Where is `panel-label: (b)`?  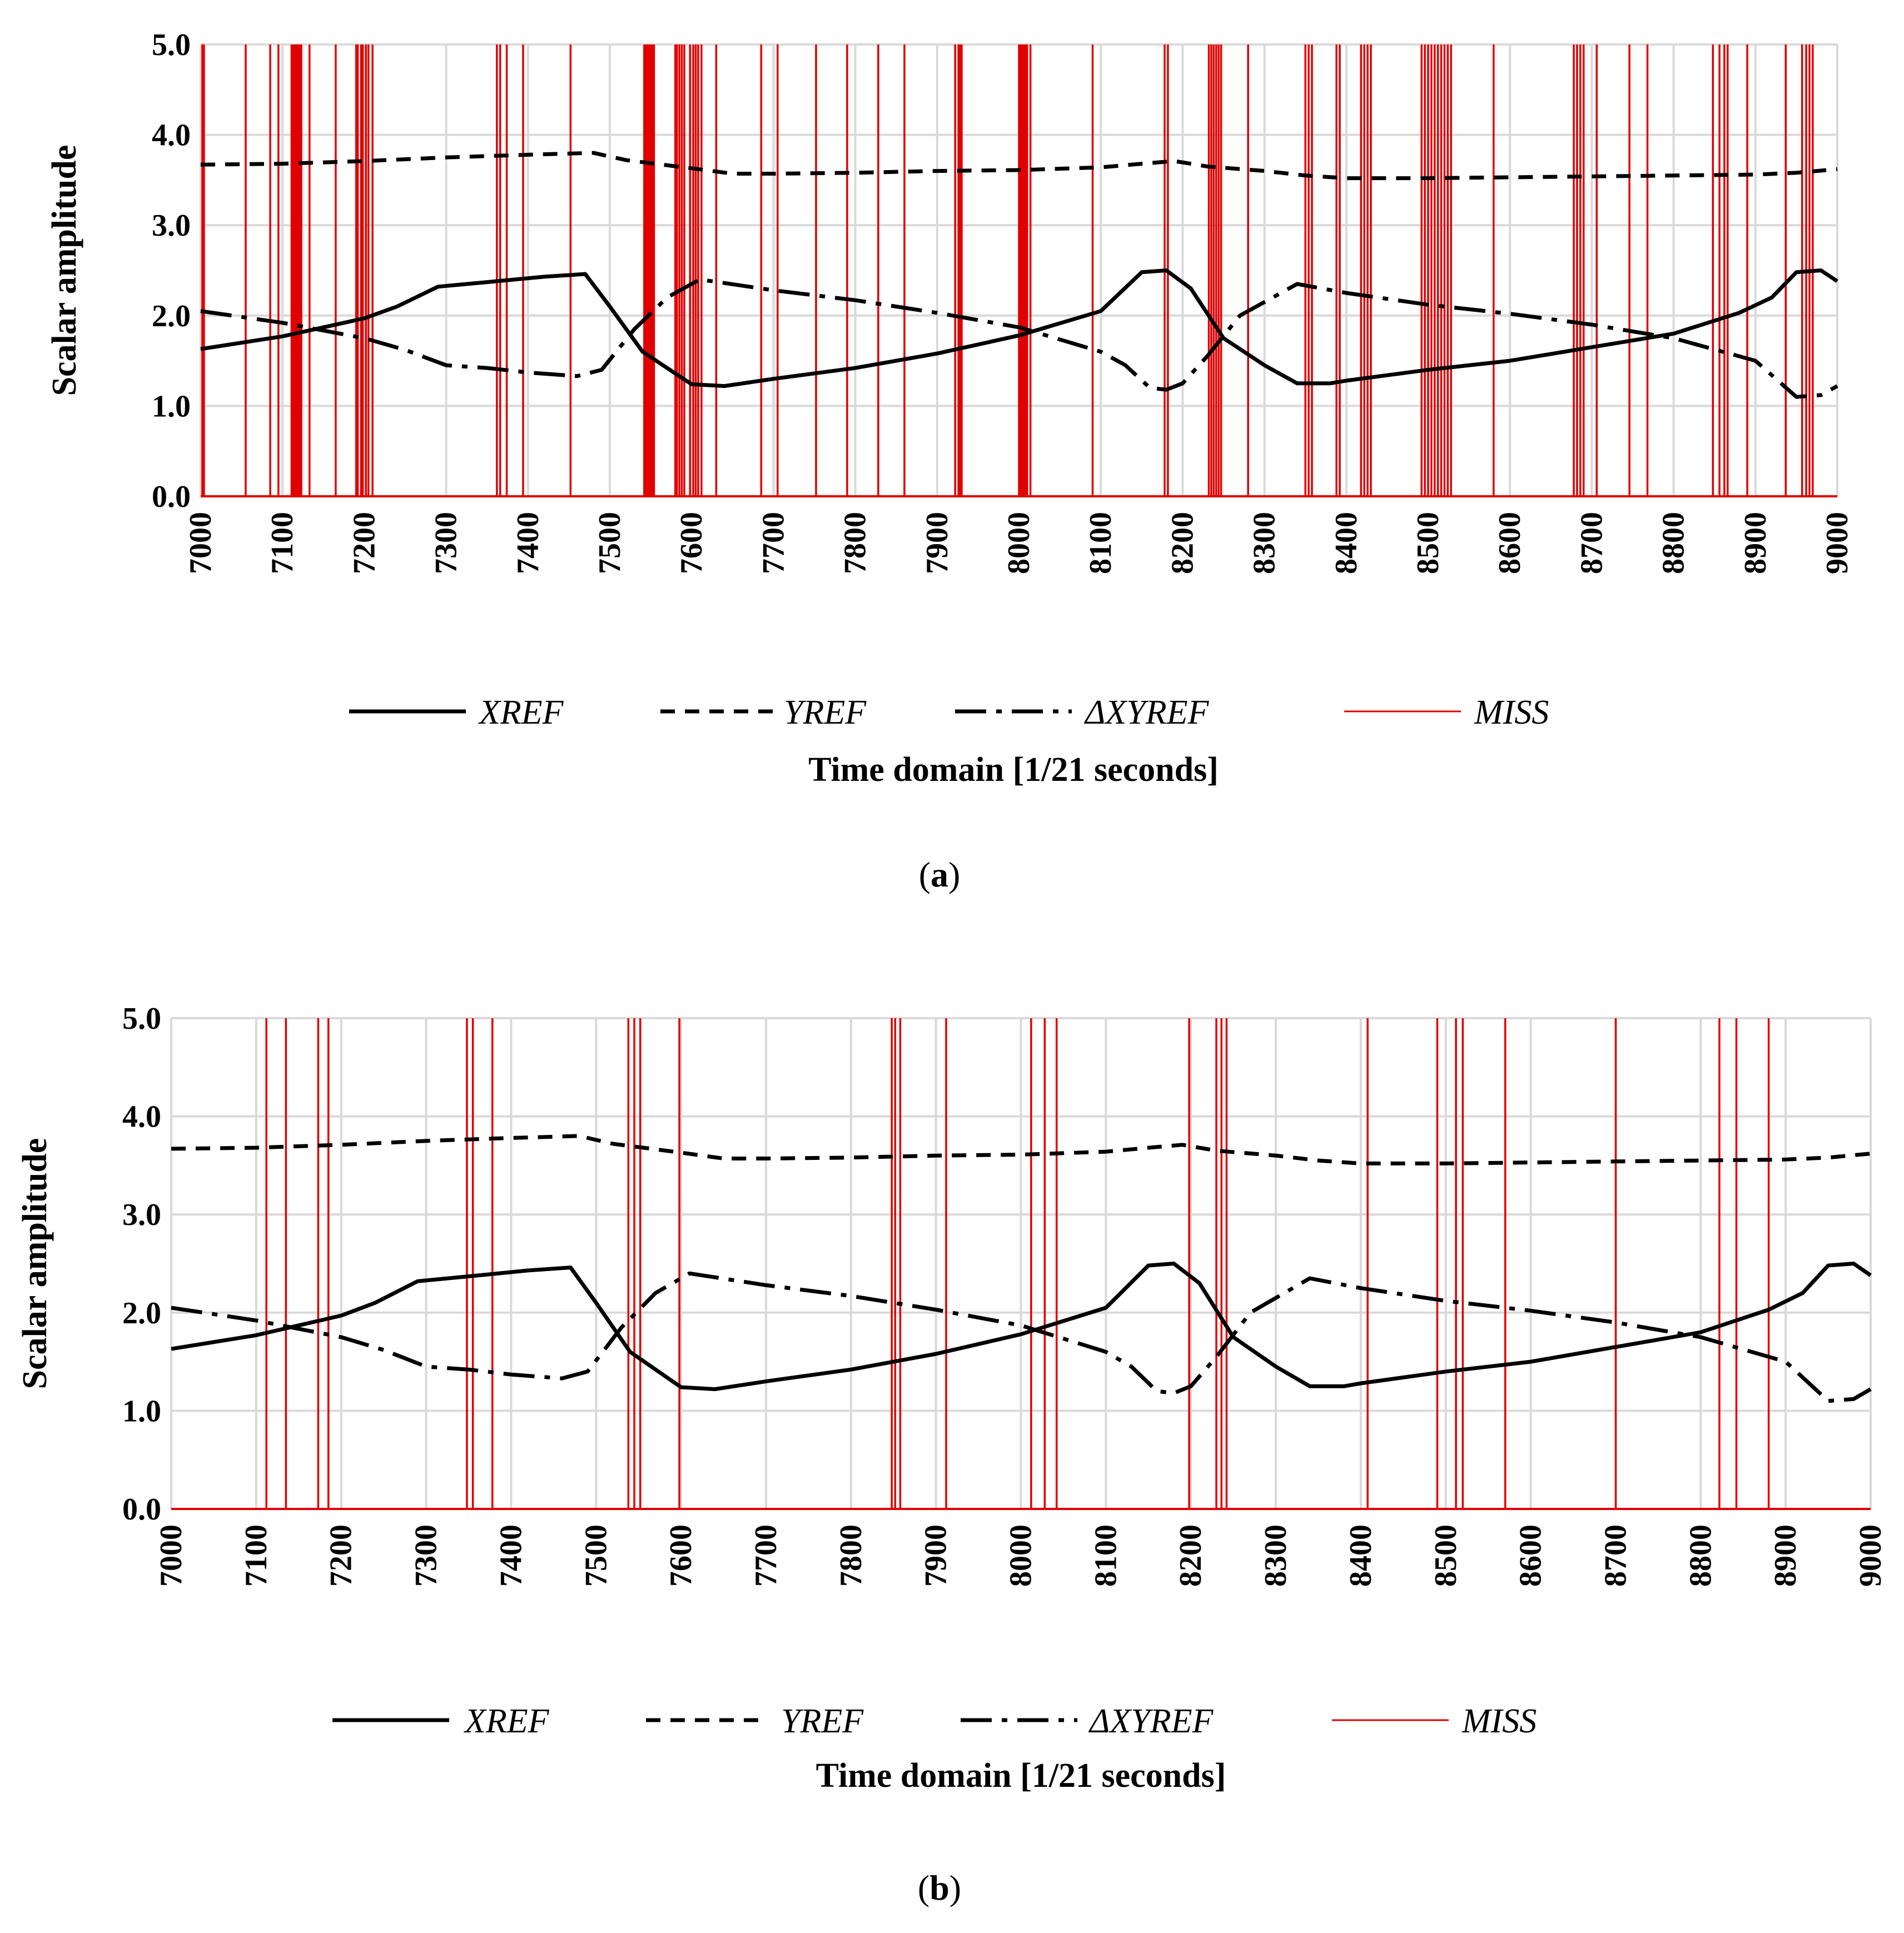 panel-label: (b) is located at coordinates (939, 1887).